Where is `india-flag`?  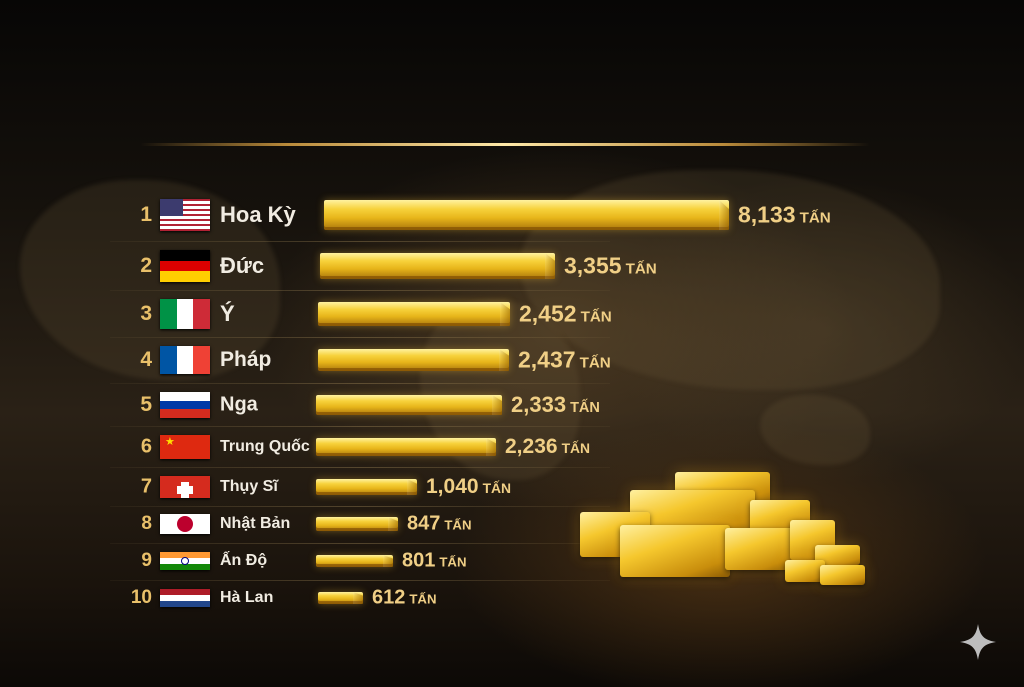
india-flag is located at coordinates (185, 561).